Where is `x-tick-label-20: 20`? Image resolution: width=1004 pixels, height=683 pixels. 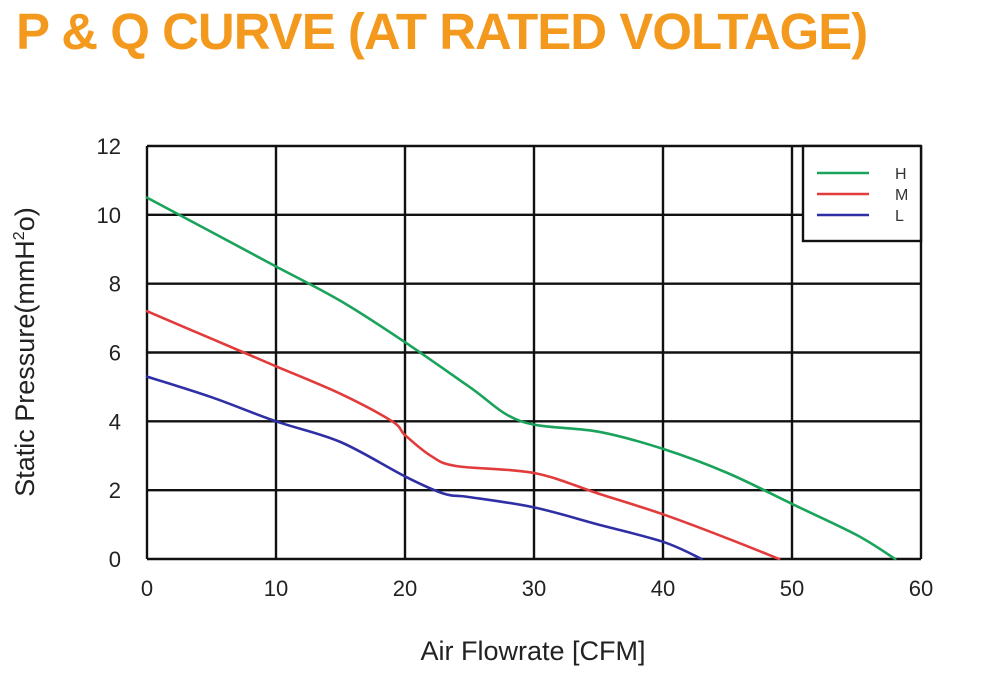 x-tick-label-20: 20 is located at coordinates (405, 588).